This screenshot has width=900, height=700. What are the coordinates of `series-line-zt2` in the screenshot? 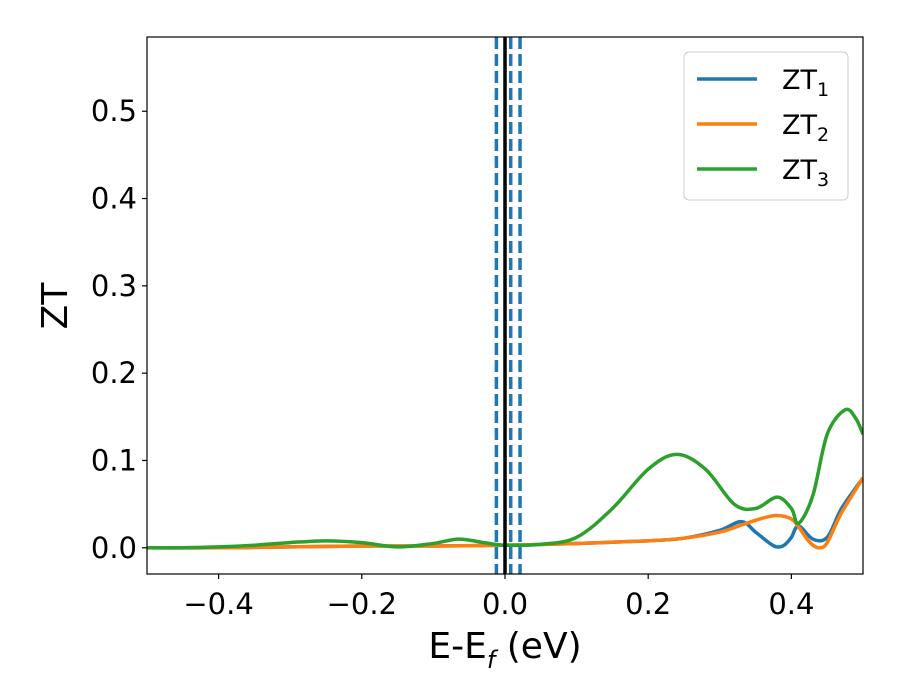 It's located at (505, 513).